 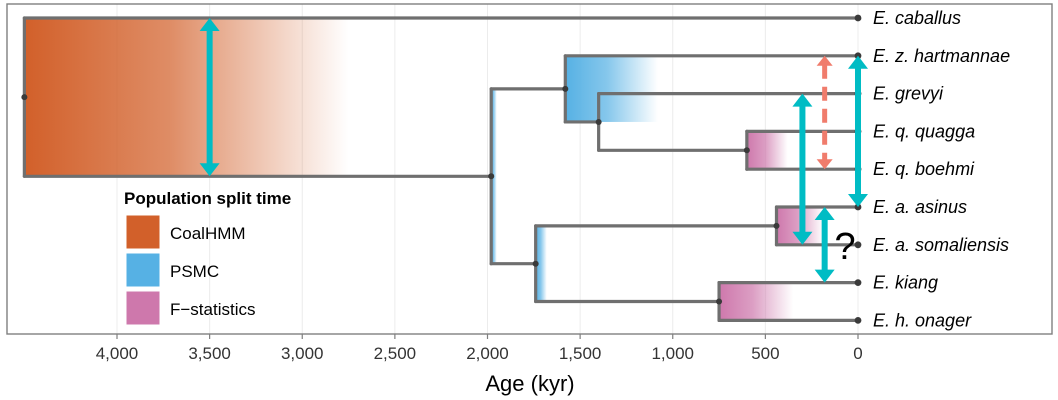 What do you see at coordinates (905, 283) in the screenshot?
I see `taxon-label: E. kiang` at bounding box center [905, 283].